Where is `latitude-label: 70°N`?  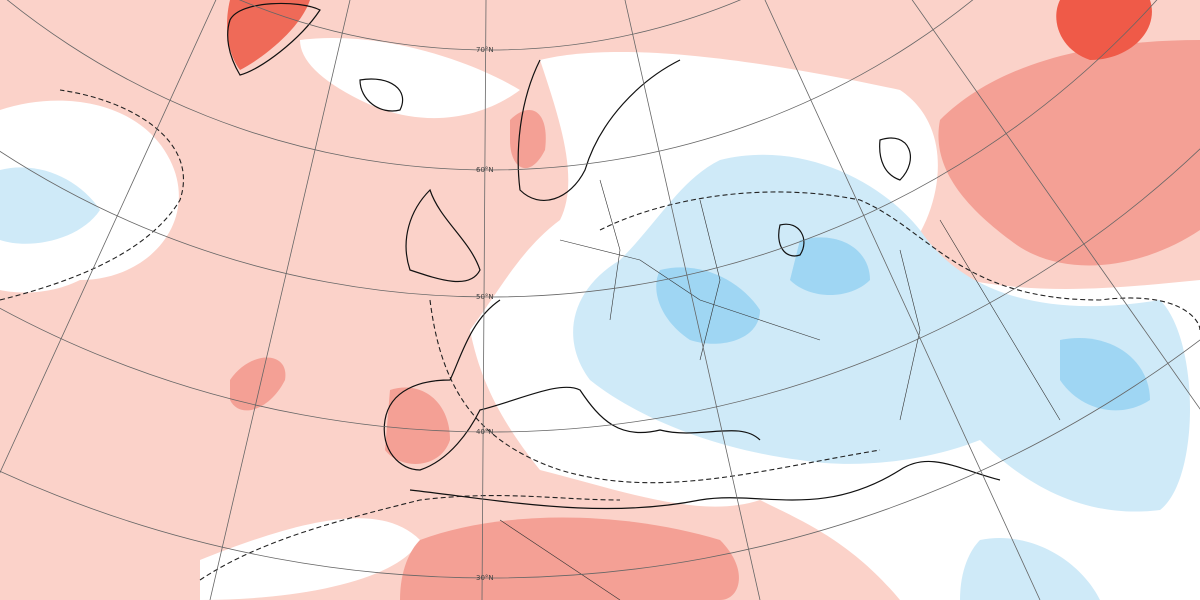 latitude-label: 70°N is located at coordinates (485, 50).